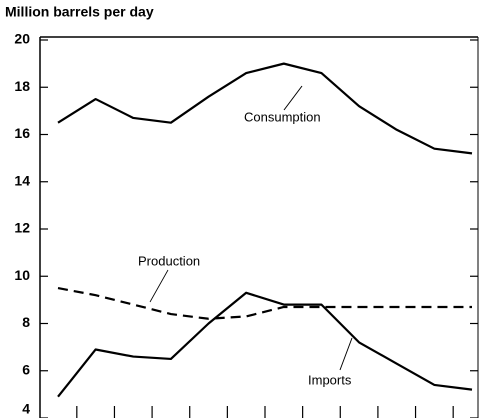 The image size is (485, 418). Describe the element at coordinates (22, 228) in the screenshot. I see `y-tick-label: 12` at that location.